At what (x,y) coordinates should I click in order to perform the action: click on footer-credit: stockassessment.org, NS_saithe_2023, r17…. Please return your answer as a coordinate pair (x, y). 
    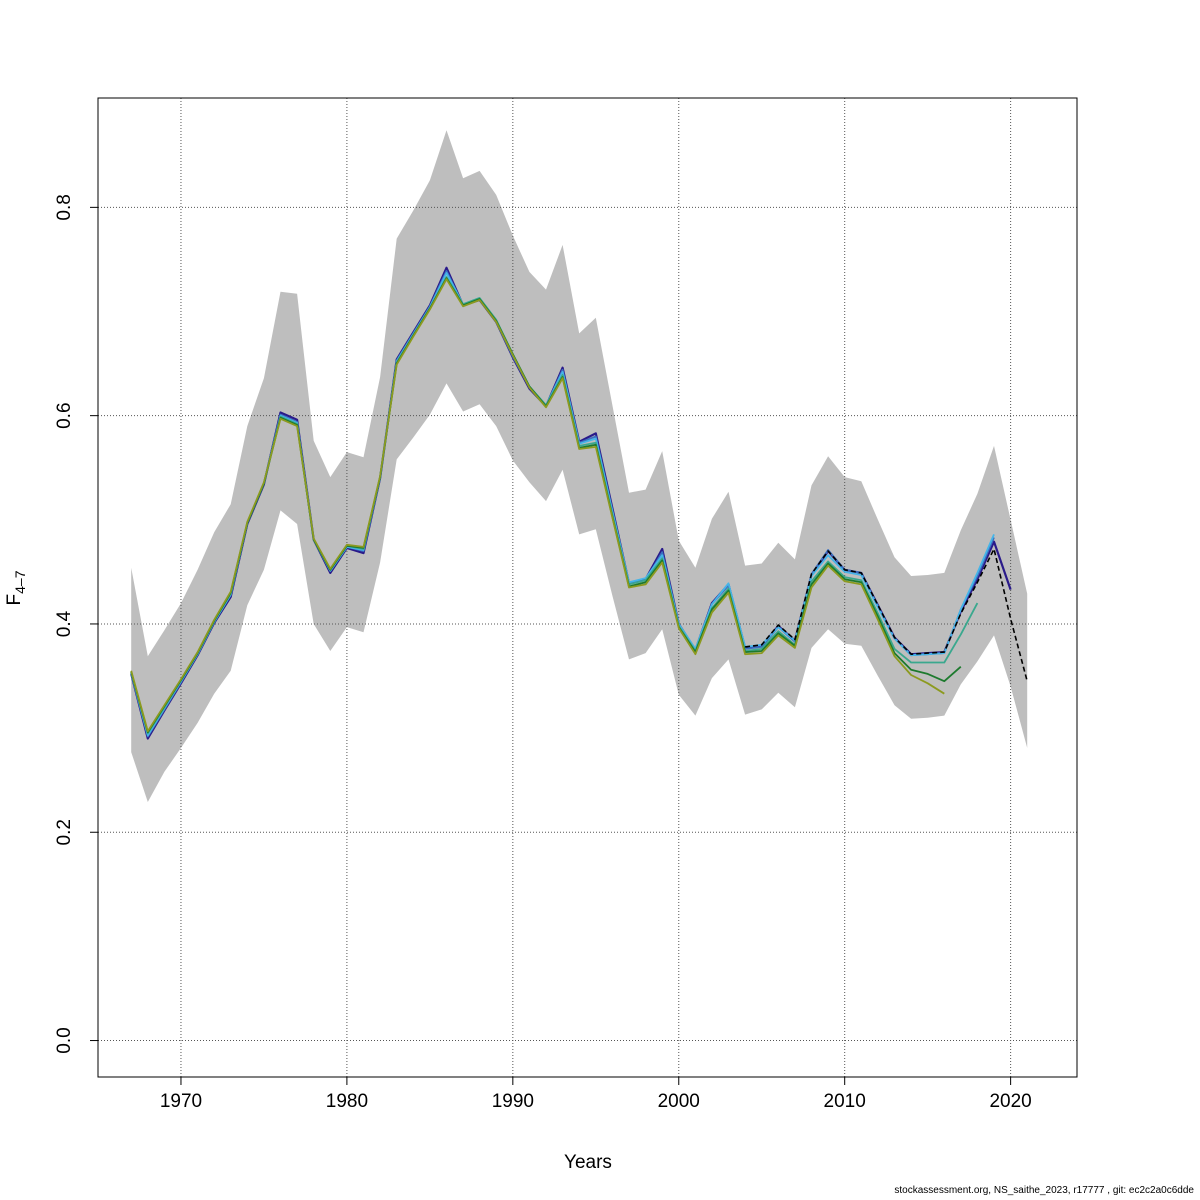
    Looking at the image, I should click on (1044, 1190).